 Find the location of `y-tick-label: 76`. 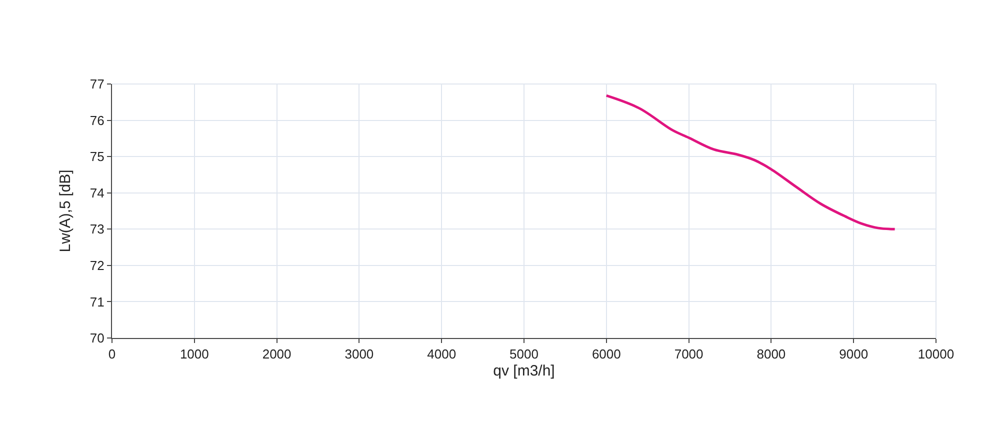

y-tick-label: 76 is located at coordinates (97, 120).